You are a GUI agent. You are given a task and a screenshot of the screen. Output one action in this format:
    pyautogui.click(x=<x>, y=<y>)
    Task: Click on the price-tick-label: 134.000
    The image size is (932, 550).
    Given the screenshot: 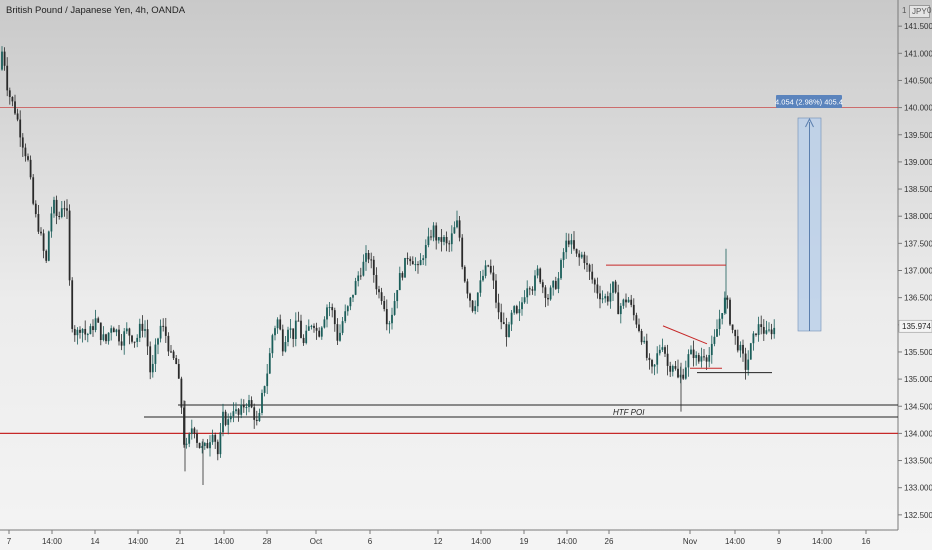 What is the action you would take?
    pyautogui.click(x=918, y=433)
    